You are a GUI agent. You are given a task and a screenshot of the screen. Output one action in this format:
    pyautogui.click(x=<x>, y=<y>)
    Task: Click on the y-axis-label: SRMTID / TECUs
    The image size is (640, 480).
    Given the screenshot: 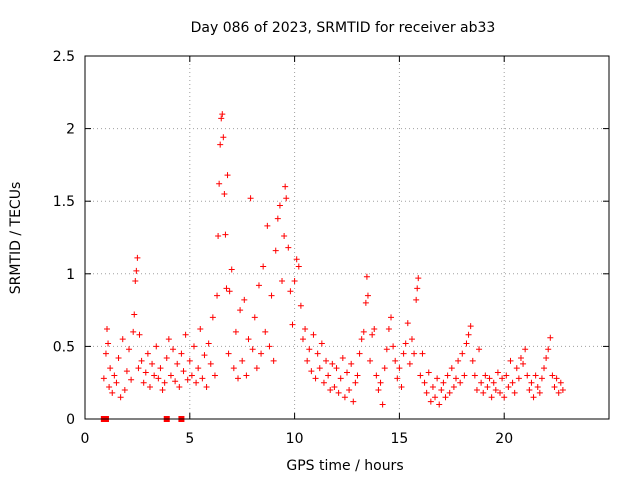 What is the action you would take?
    pyautogui.click(x=16, y=238)
    